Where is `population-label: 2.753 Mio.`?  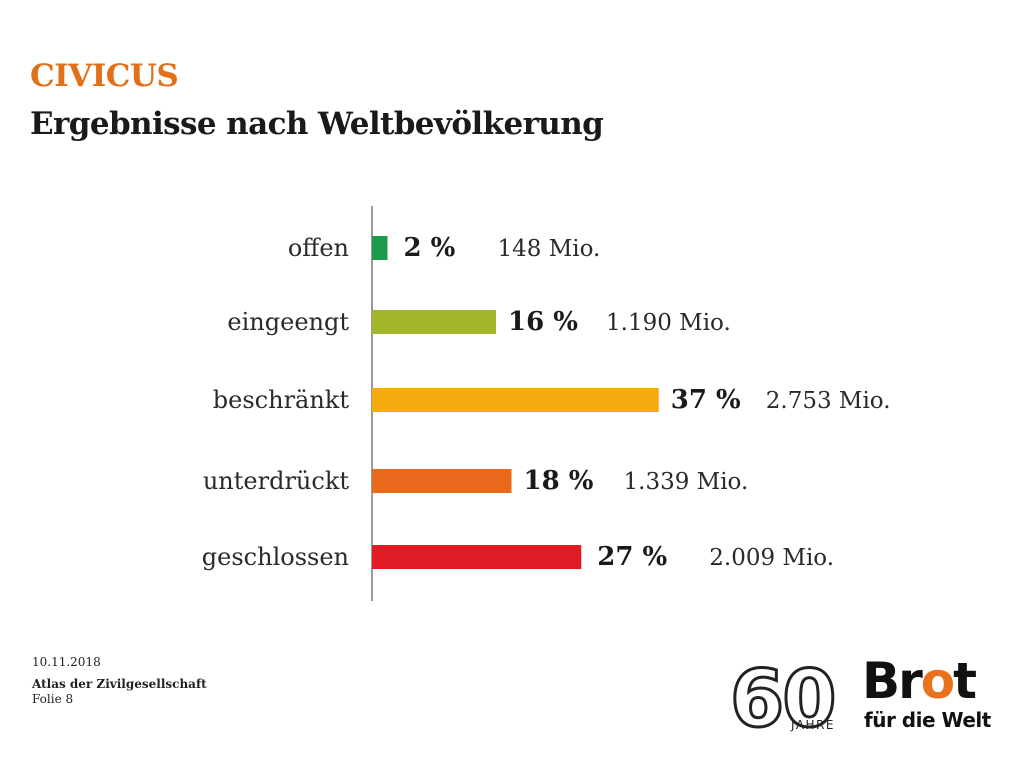
population-label: 2.753 Mio. is located at coordinates (828, 401).